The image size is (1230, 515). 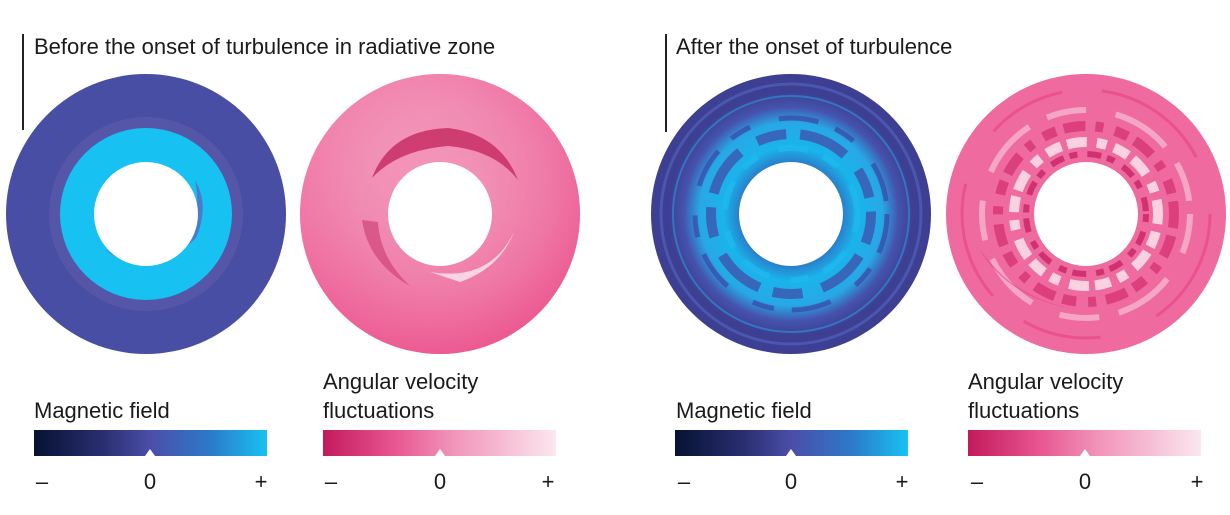 What do you see at coordinates (977, 481) in the screenshot?
I see `tick-minus-velocity-after: –` at bounding box center [977, 481].